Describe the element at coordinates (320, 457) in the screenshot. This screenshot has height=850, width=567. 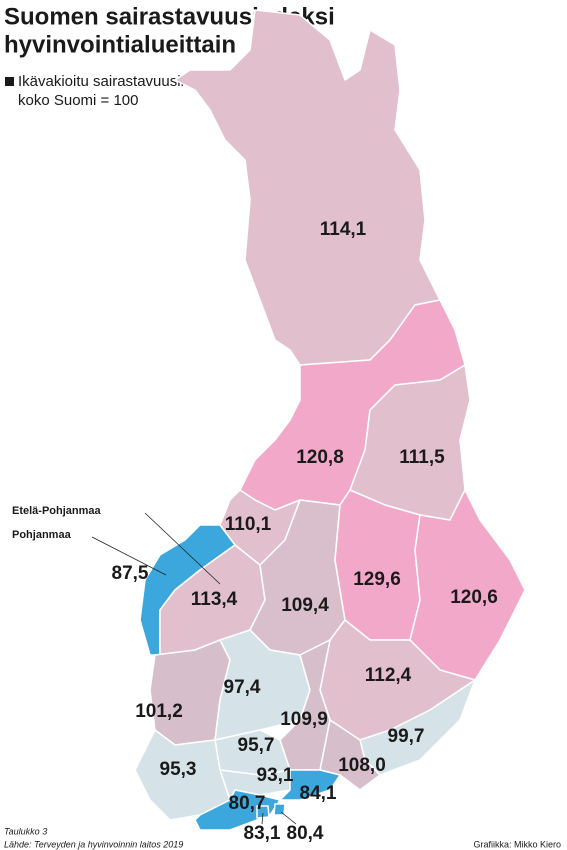
I see `value-label: 120,8` at that location.